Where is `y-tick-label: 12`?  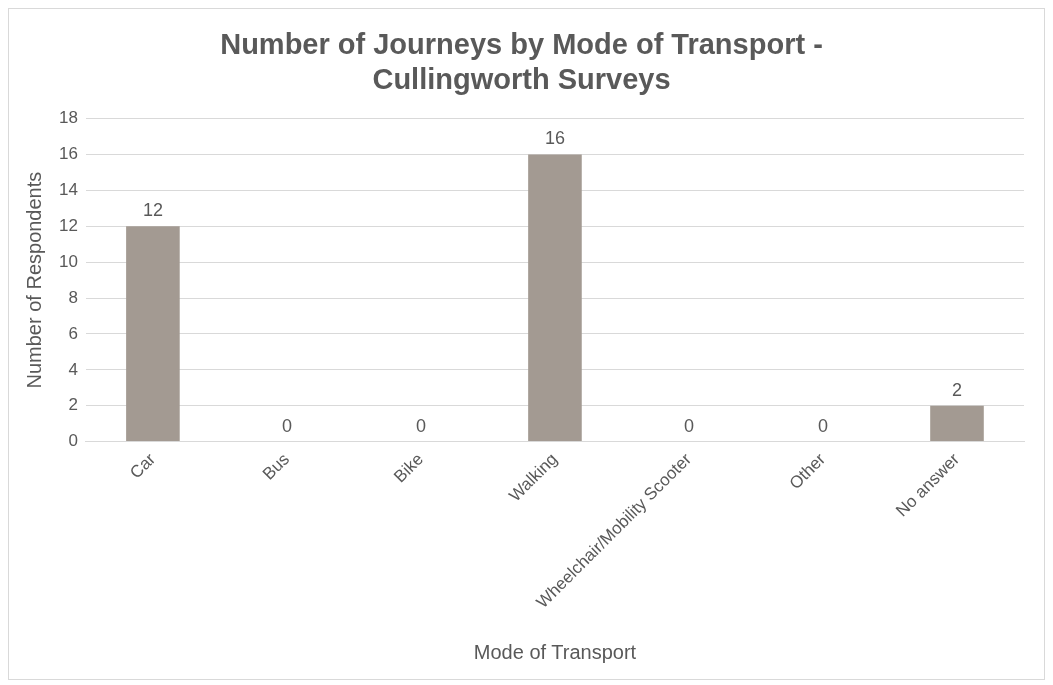
y-tick-label: 12 is located at coordinates (68, 225).